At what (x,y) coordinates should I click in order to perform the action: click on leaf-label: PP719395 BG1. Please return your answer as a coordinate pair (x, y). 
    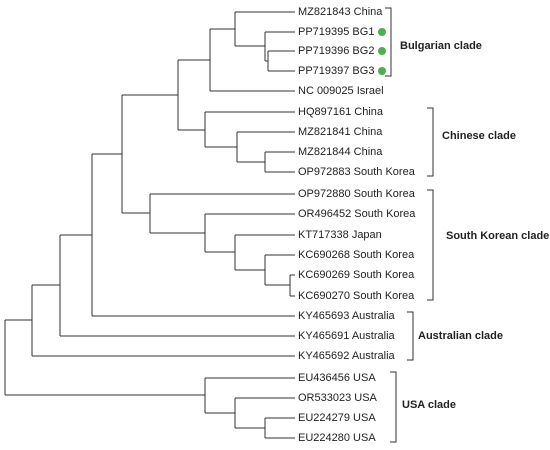
    Looking at the image, I should click on (336, 32).